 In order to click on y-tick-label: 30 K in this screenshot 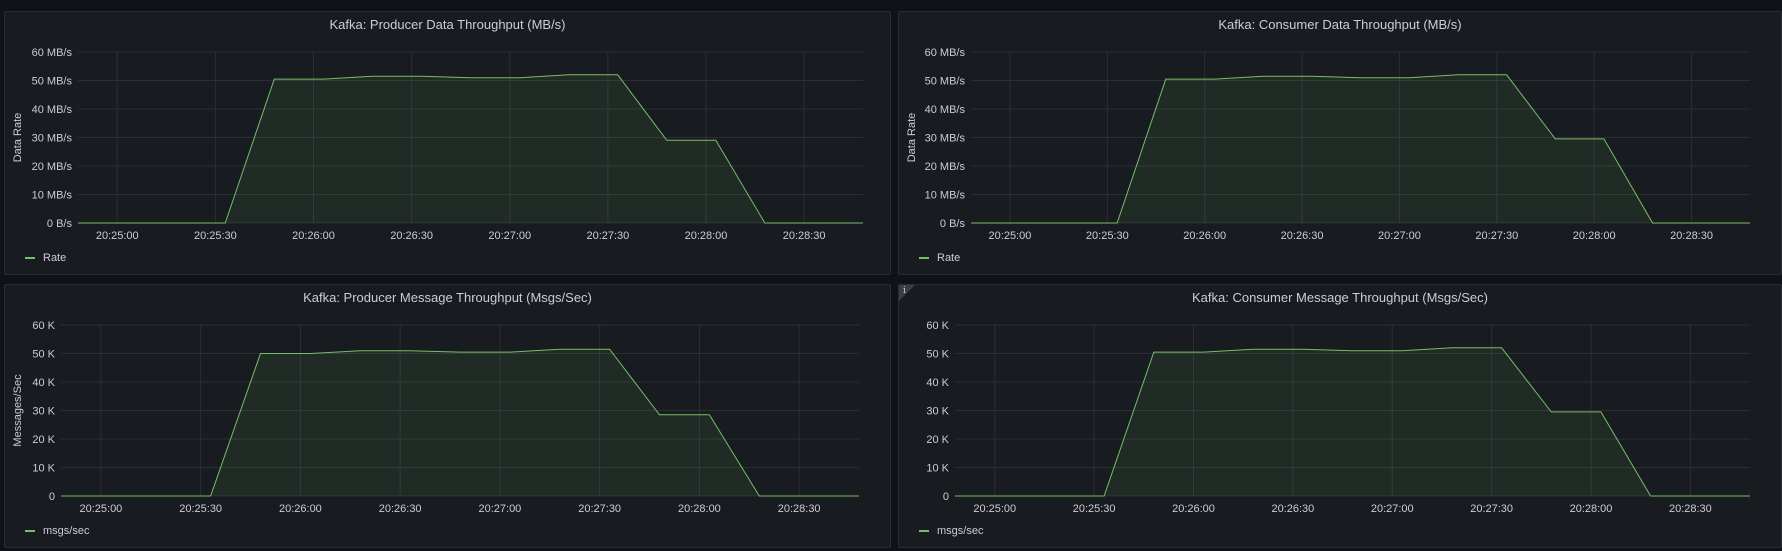, I will do `click(43, 412)`.